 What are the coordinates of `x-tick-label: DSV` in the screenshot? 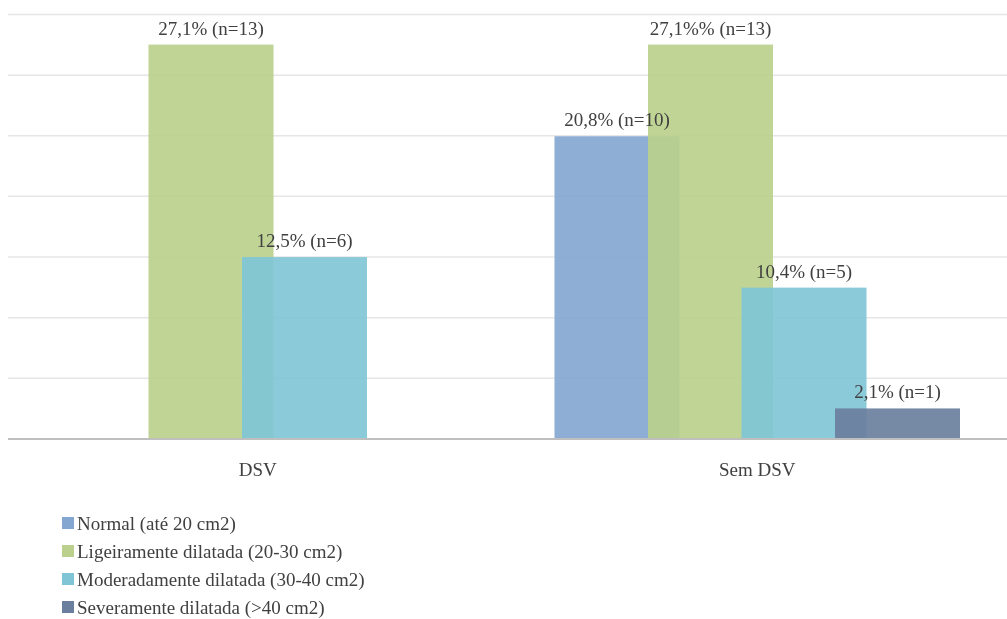 It's located at (258, 469).